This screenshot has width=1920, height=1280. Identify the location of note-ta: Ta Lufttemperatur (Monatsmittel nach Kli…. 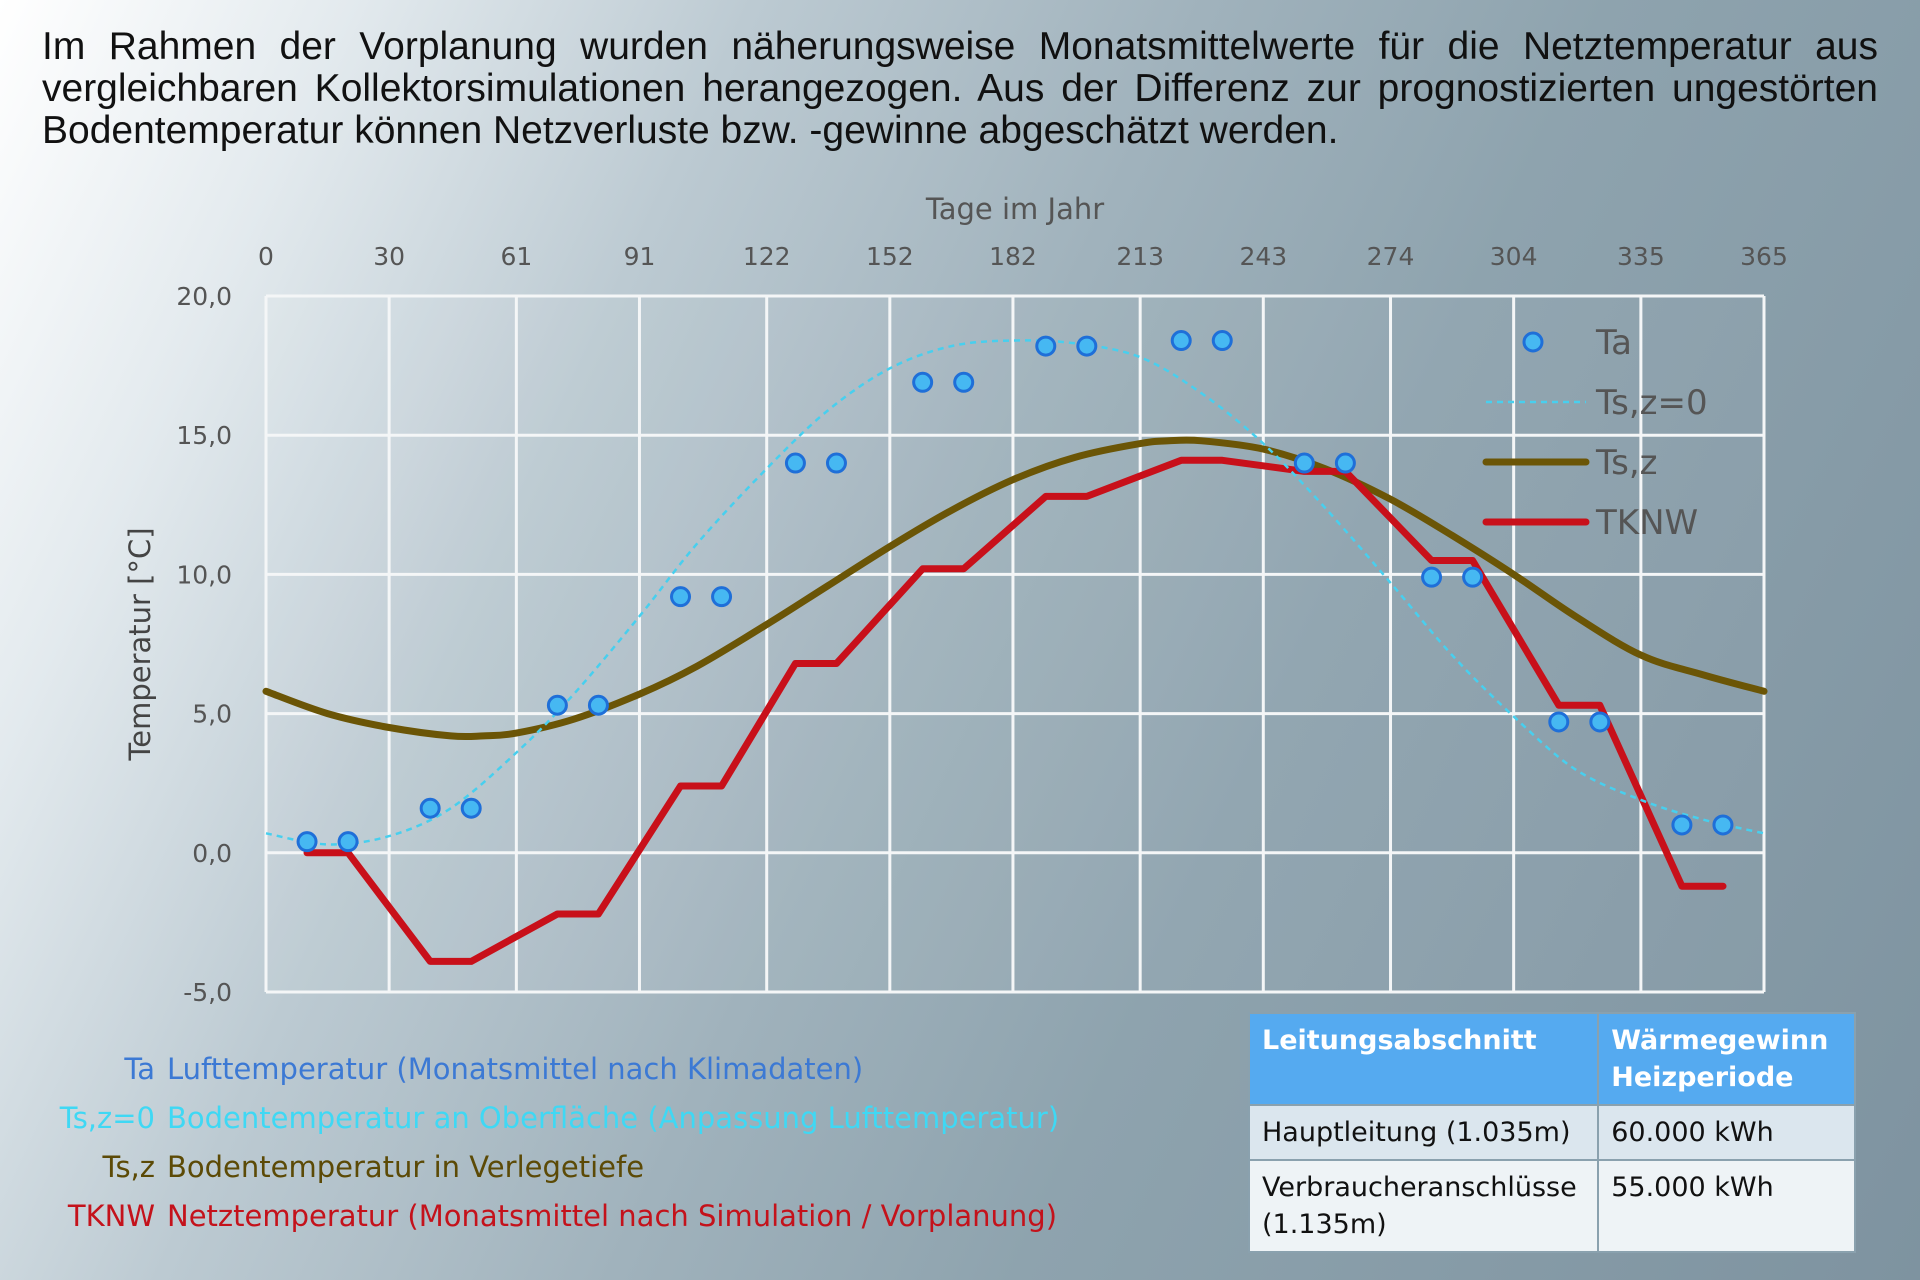
(529, 1069).